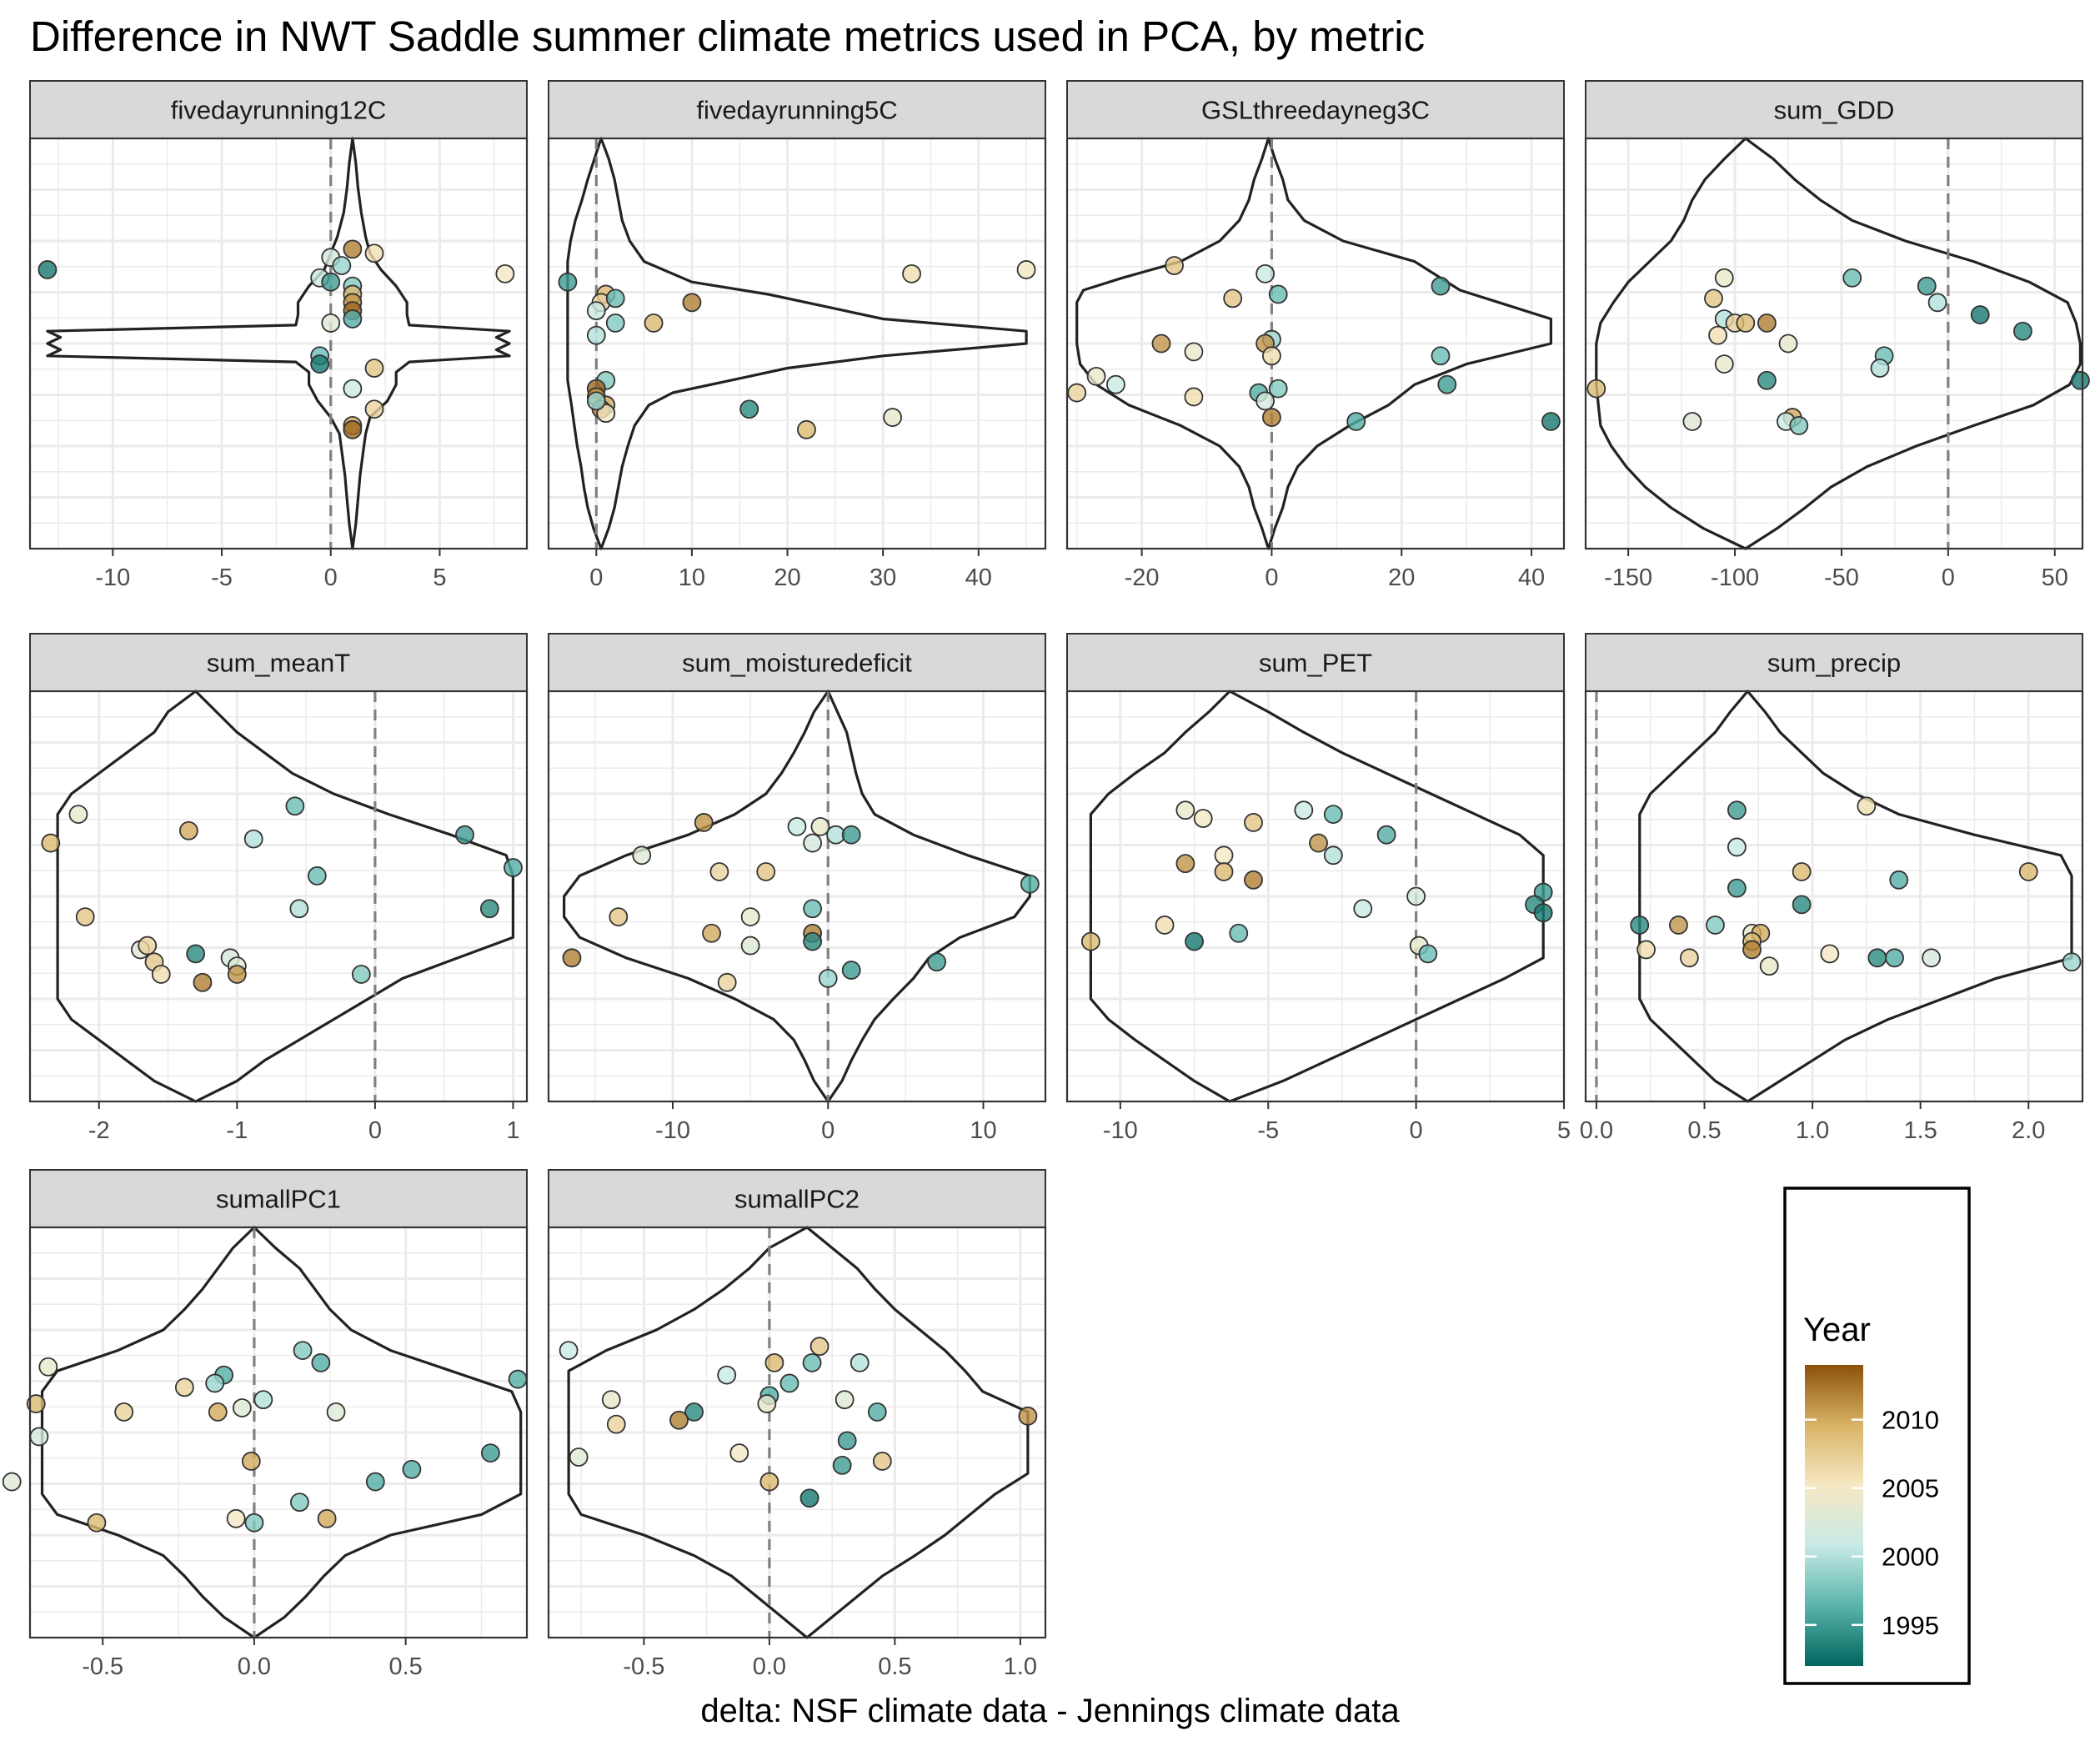 Image resolution: width=2100 pixels, height=1751 pixels. What do you see at coordinates (278, 888) in the screenshot?
I see `panel-sum_meanT: sum_meanT -2 -1 0 1` at bounding box center [278, 888].